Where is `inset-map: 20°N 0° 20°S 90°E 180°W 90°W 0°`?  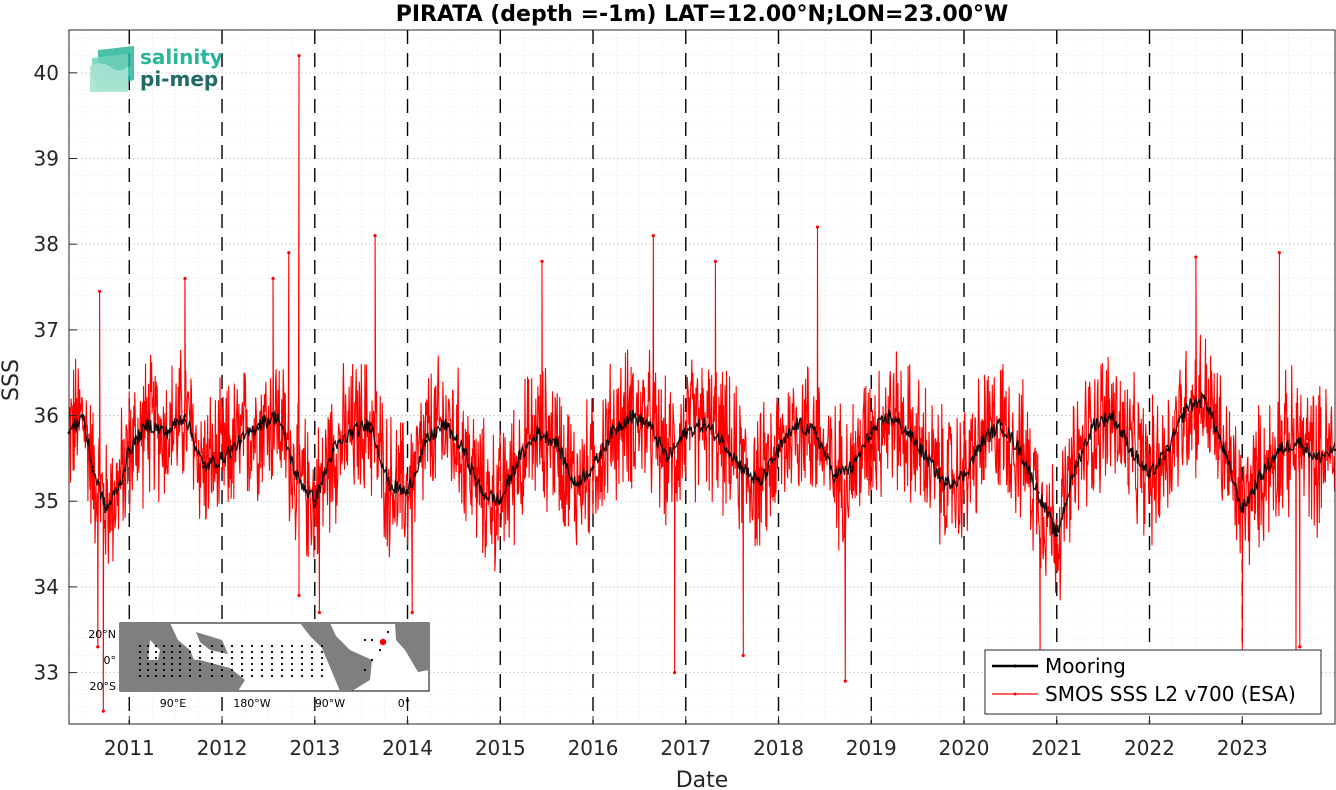 inset-map: 20°N 0° 20°S 90°E 180°W 90°W 0° is located at coordinates (259, 666).